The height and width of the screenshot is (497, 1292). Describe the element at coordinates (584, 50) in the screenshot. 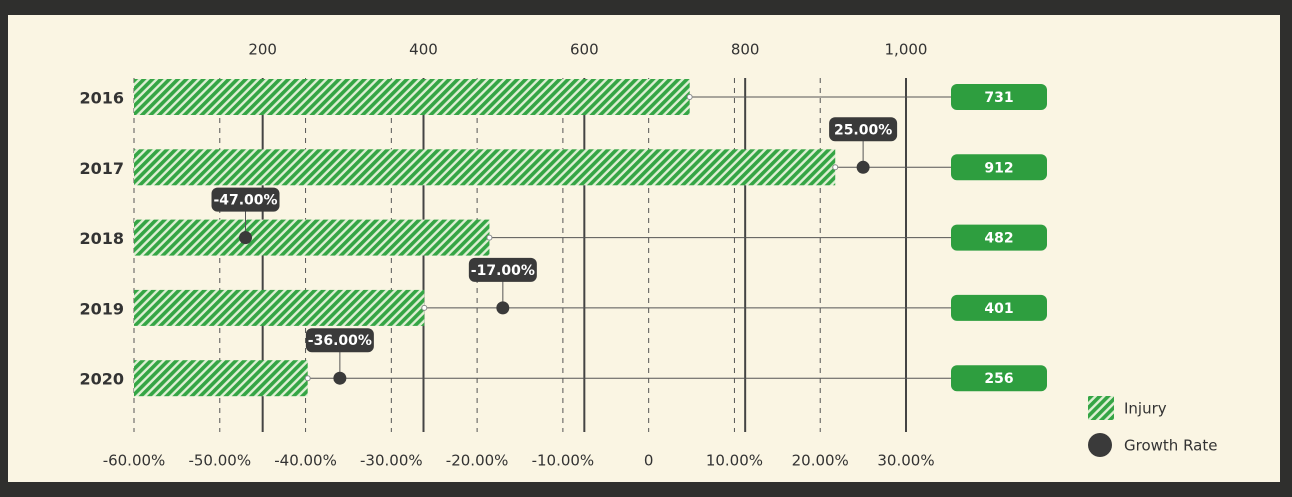

I see `x-tick-label: 600` at that location.